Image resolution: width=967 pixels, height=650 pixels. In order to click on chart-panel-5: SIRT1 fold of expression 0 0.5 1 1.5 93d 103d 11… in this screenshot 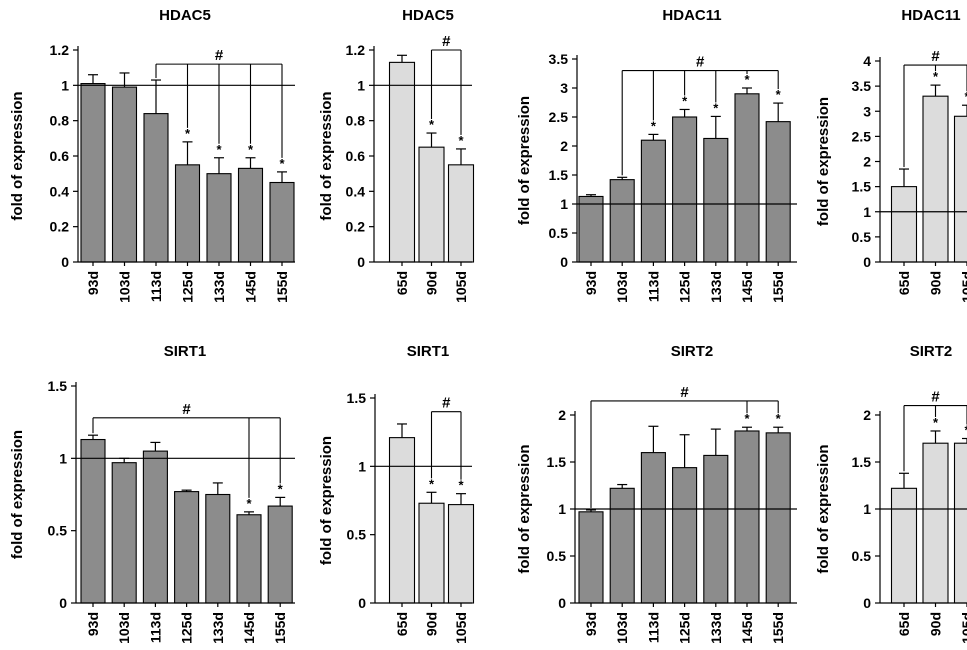, I will do `click(152, 493)`.